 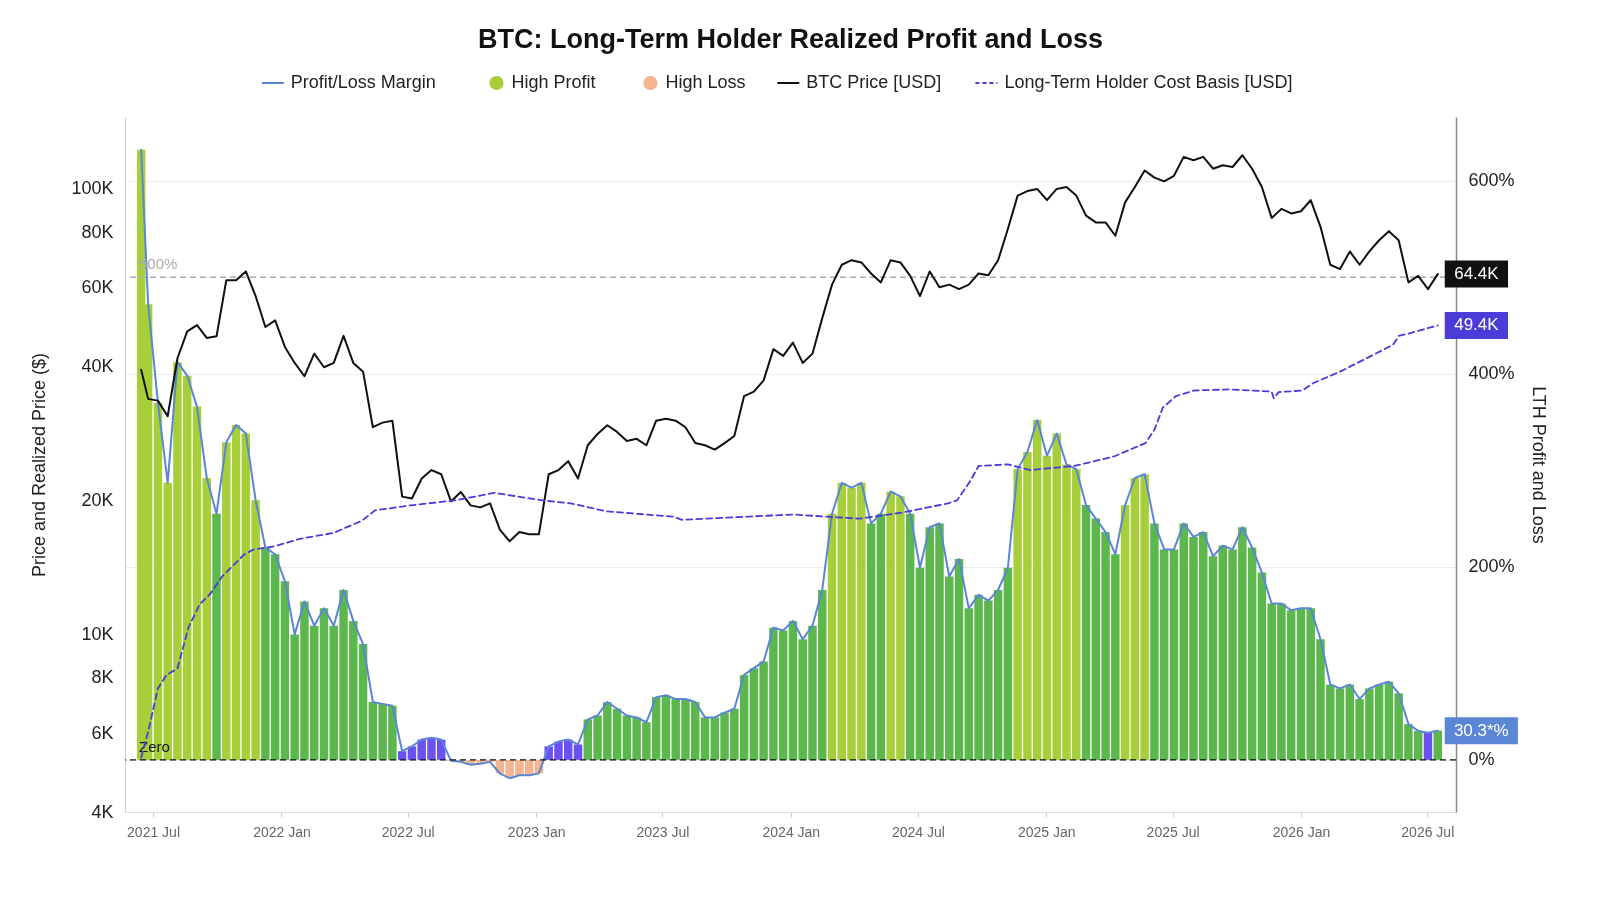 I want to click on data-label: 64.4K, so click(x=1477, y=274).